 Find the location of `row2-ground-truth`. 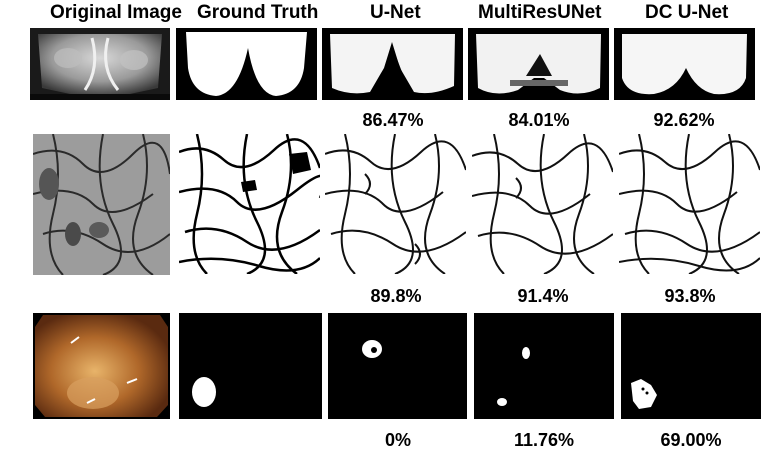

row2-ground-truth is located at coordinates (249, 204).